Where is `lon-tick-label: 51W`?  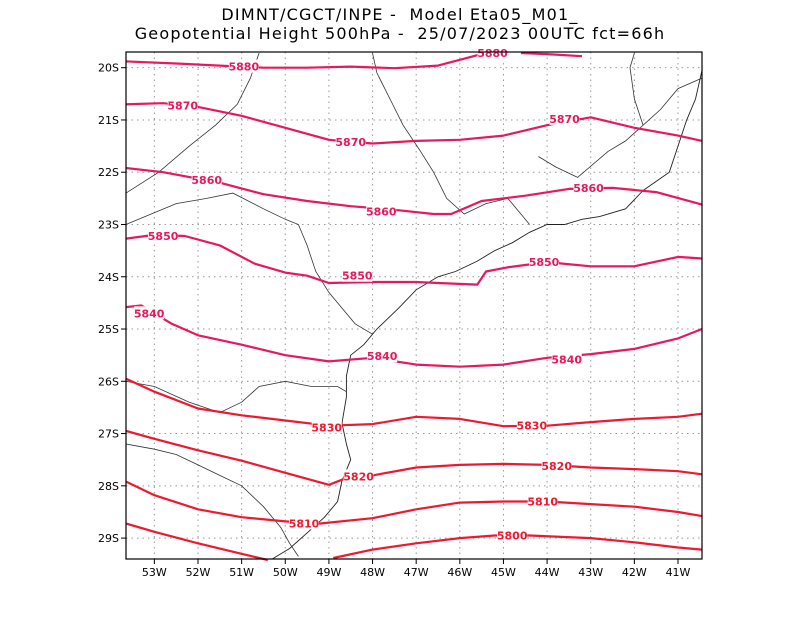 lon-tick-label: 51W is located at coordinates (241, 572).